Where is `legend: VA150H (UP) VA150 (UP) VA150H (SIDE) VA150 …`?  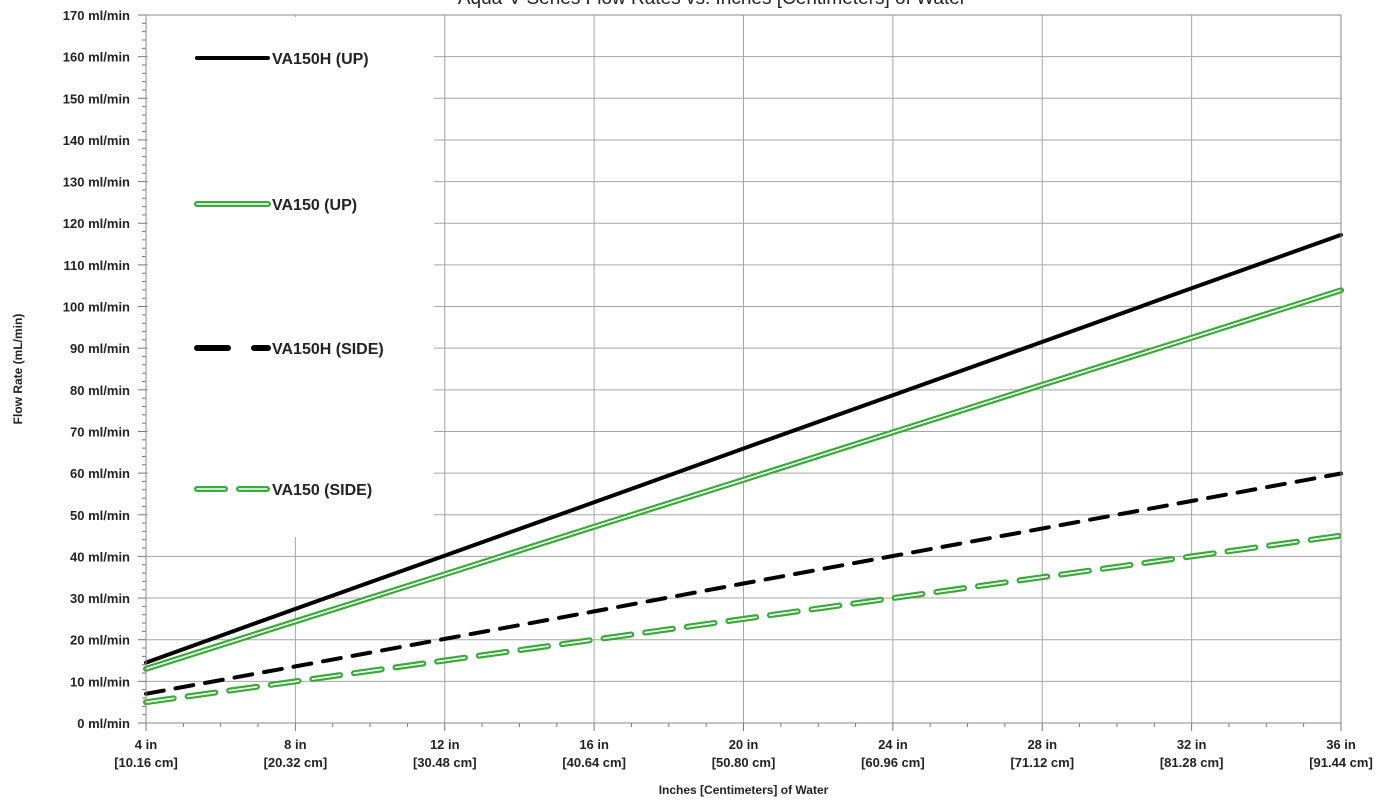 legend: VA150H (UP) VA150 (UP) VA150H (SIDE) VA150 … is located at coordinates (289, 275).